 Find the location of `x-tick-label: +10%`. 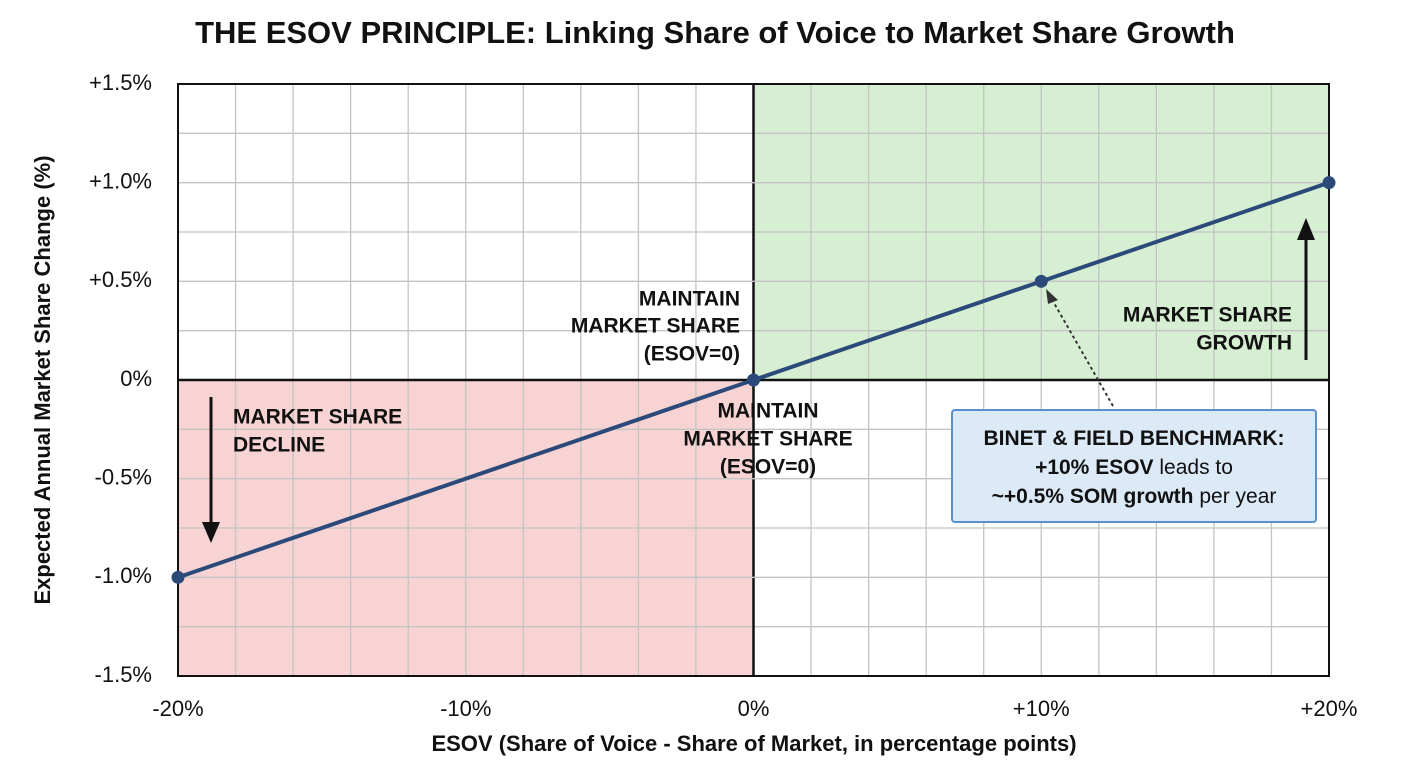

x-tick-label: +10% is located at coordinates (1041, 708).